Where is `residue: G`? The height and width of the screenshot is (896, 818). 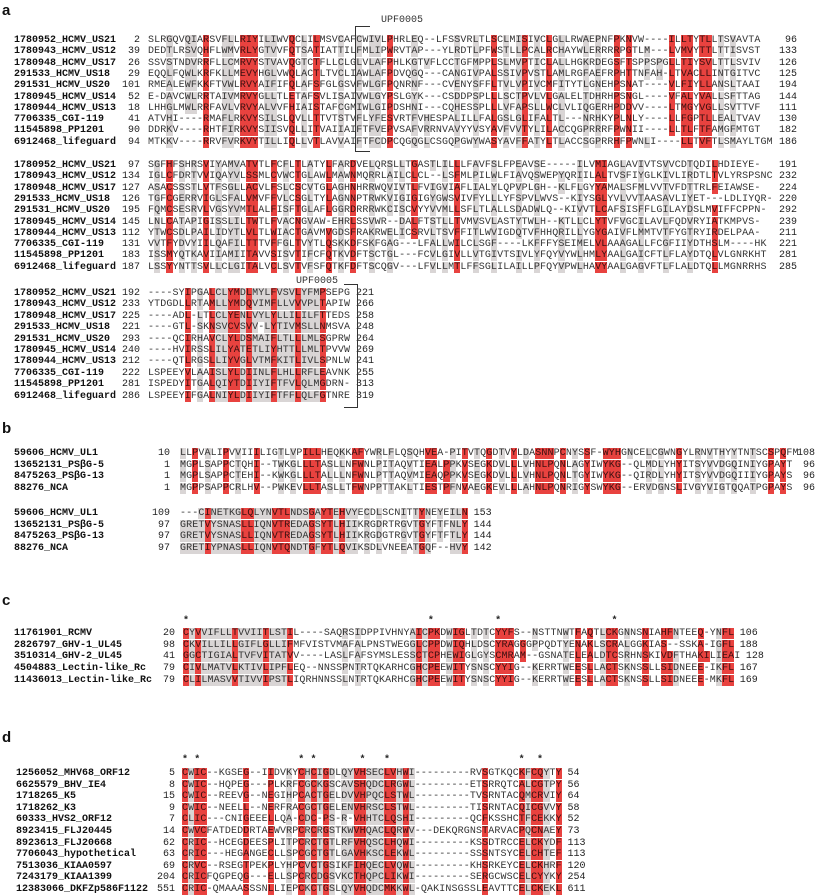 residue: G is located at coordinates (183, 537).